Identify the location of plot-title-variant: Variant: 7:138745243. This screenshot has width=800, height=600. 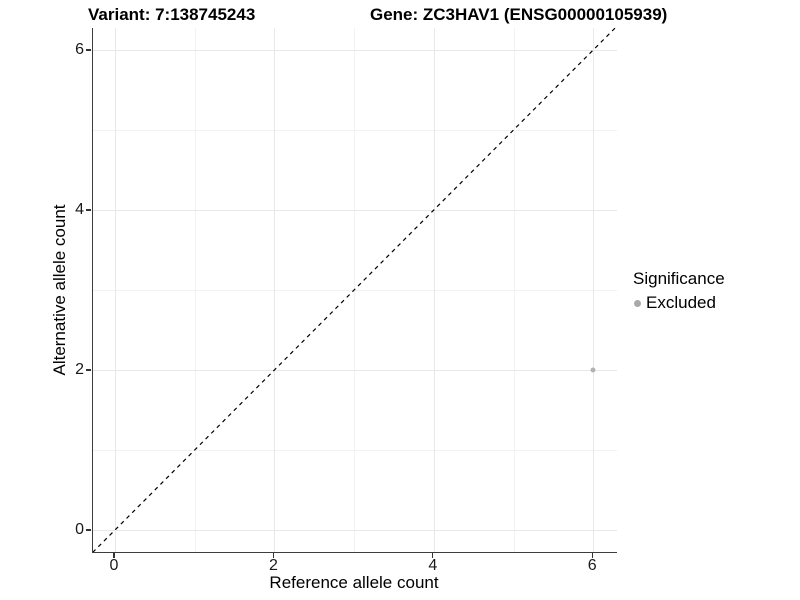
(172, 14).